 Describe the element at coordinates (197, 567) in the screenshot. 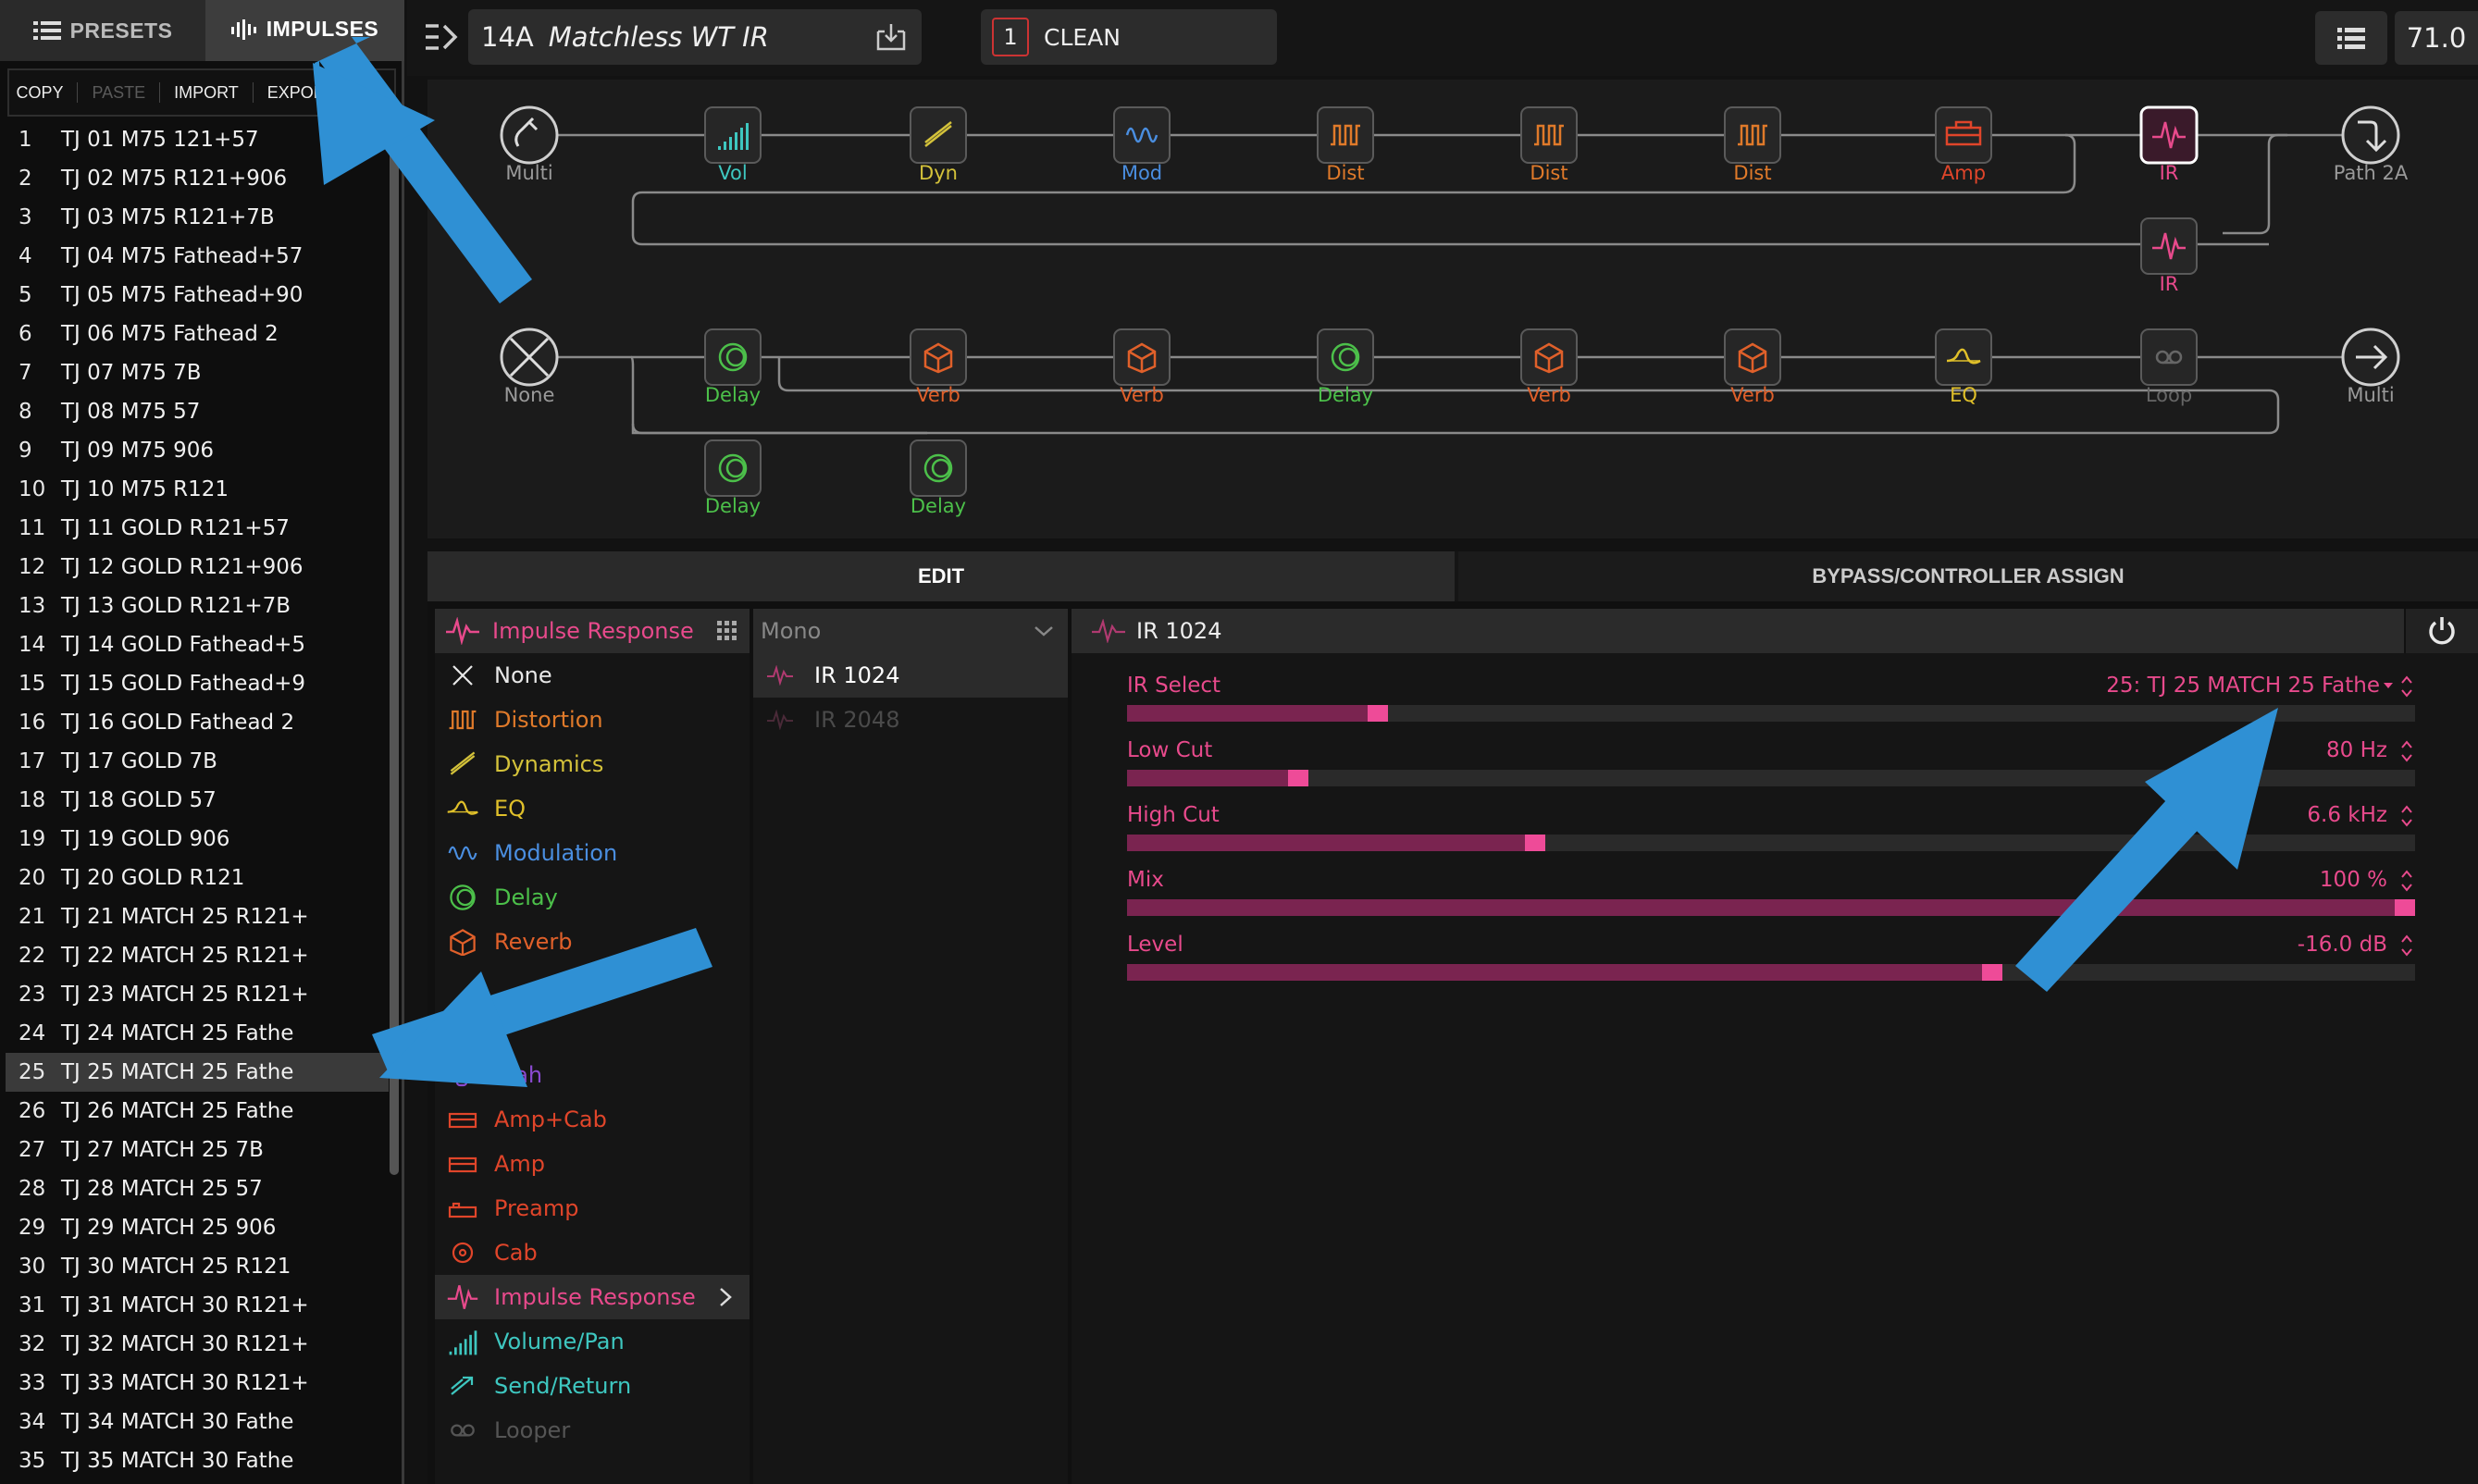

I see `impulse-list-item: 12 TJ 12 GOLD R121+906` at that location.